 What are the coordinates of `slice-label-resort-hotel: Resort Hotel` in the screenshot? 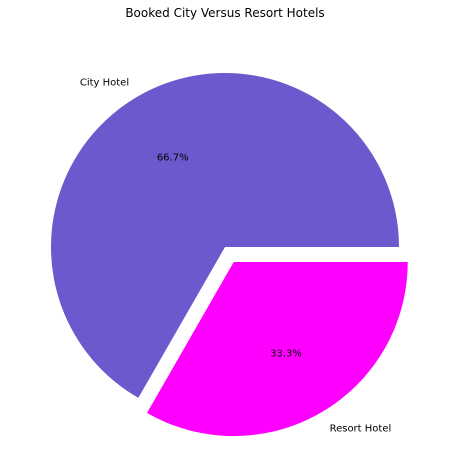 It's located at (361, 429).